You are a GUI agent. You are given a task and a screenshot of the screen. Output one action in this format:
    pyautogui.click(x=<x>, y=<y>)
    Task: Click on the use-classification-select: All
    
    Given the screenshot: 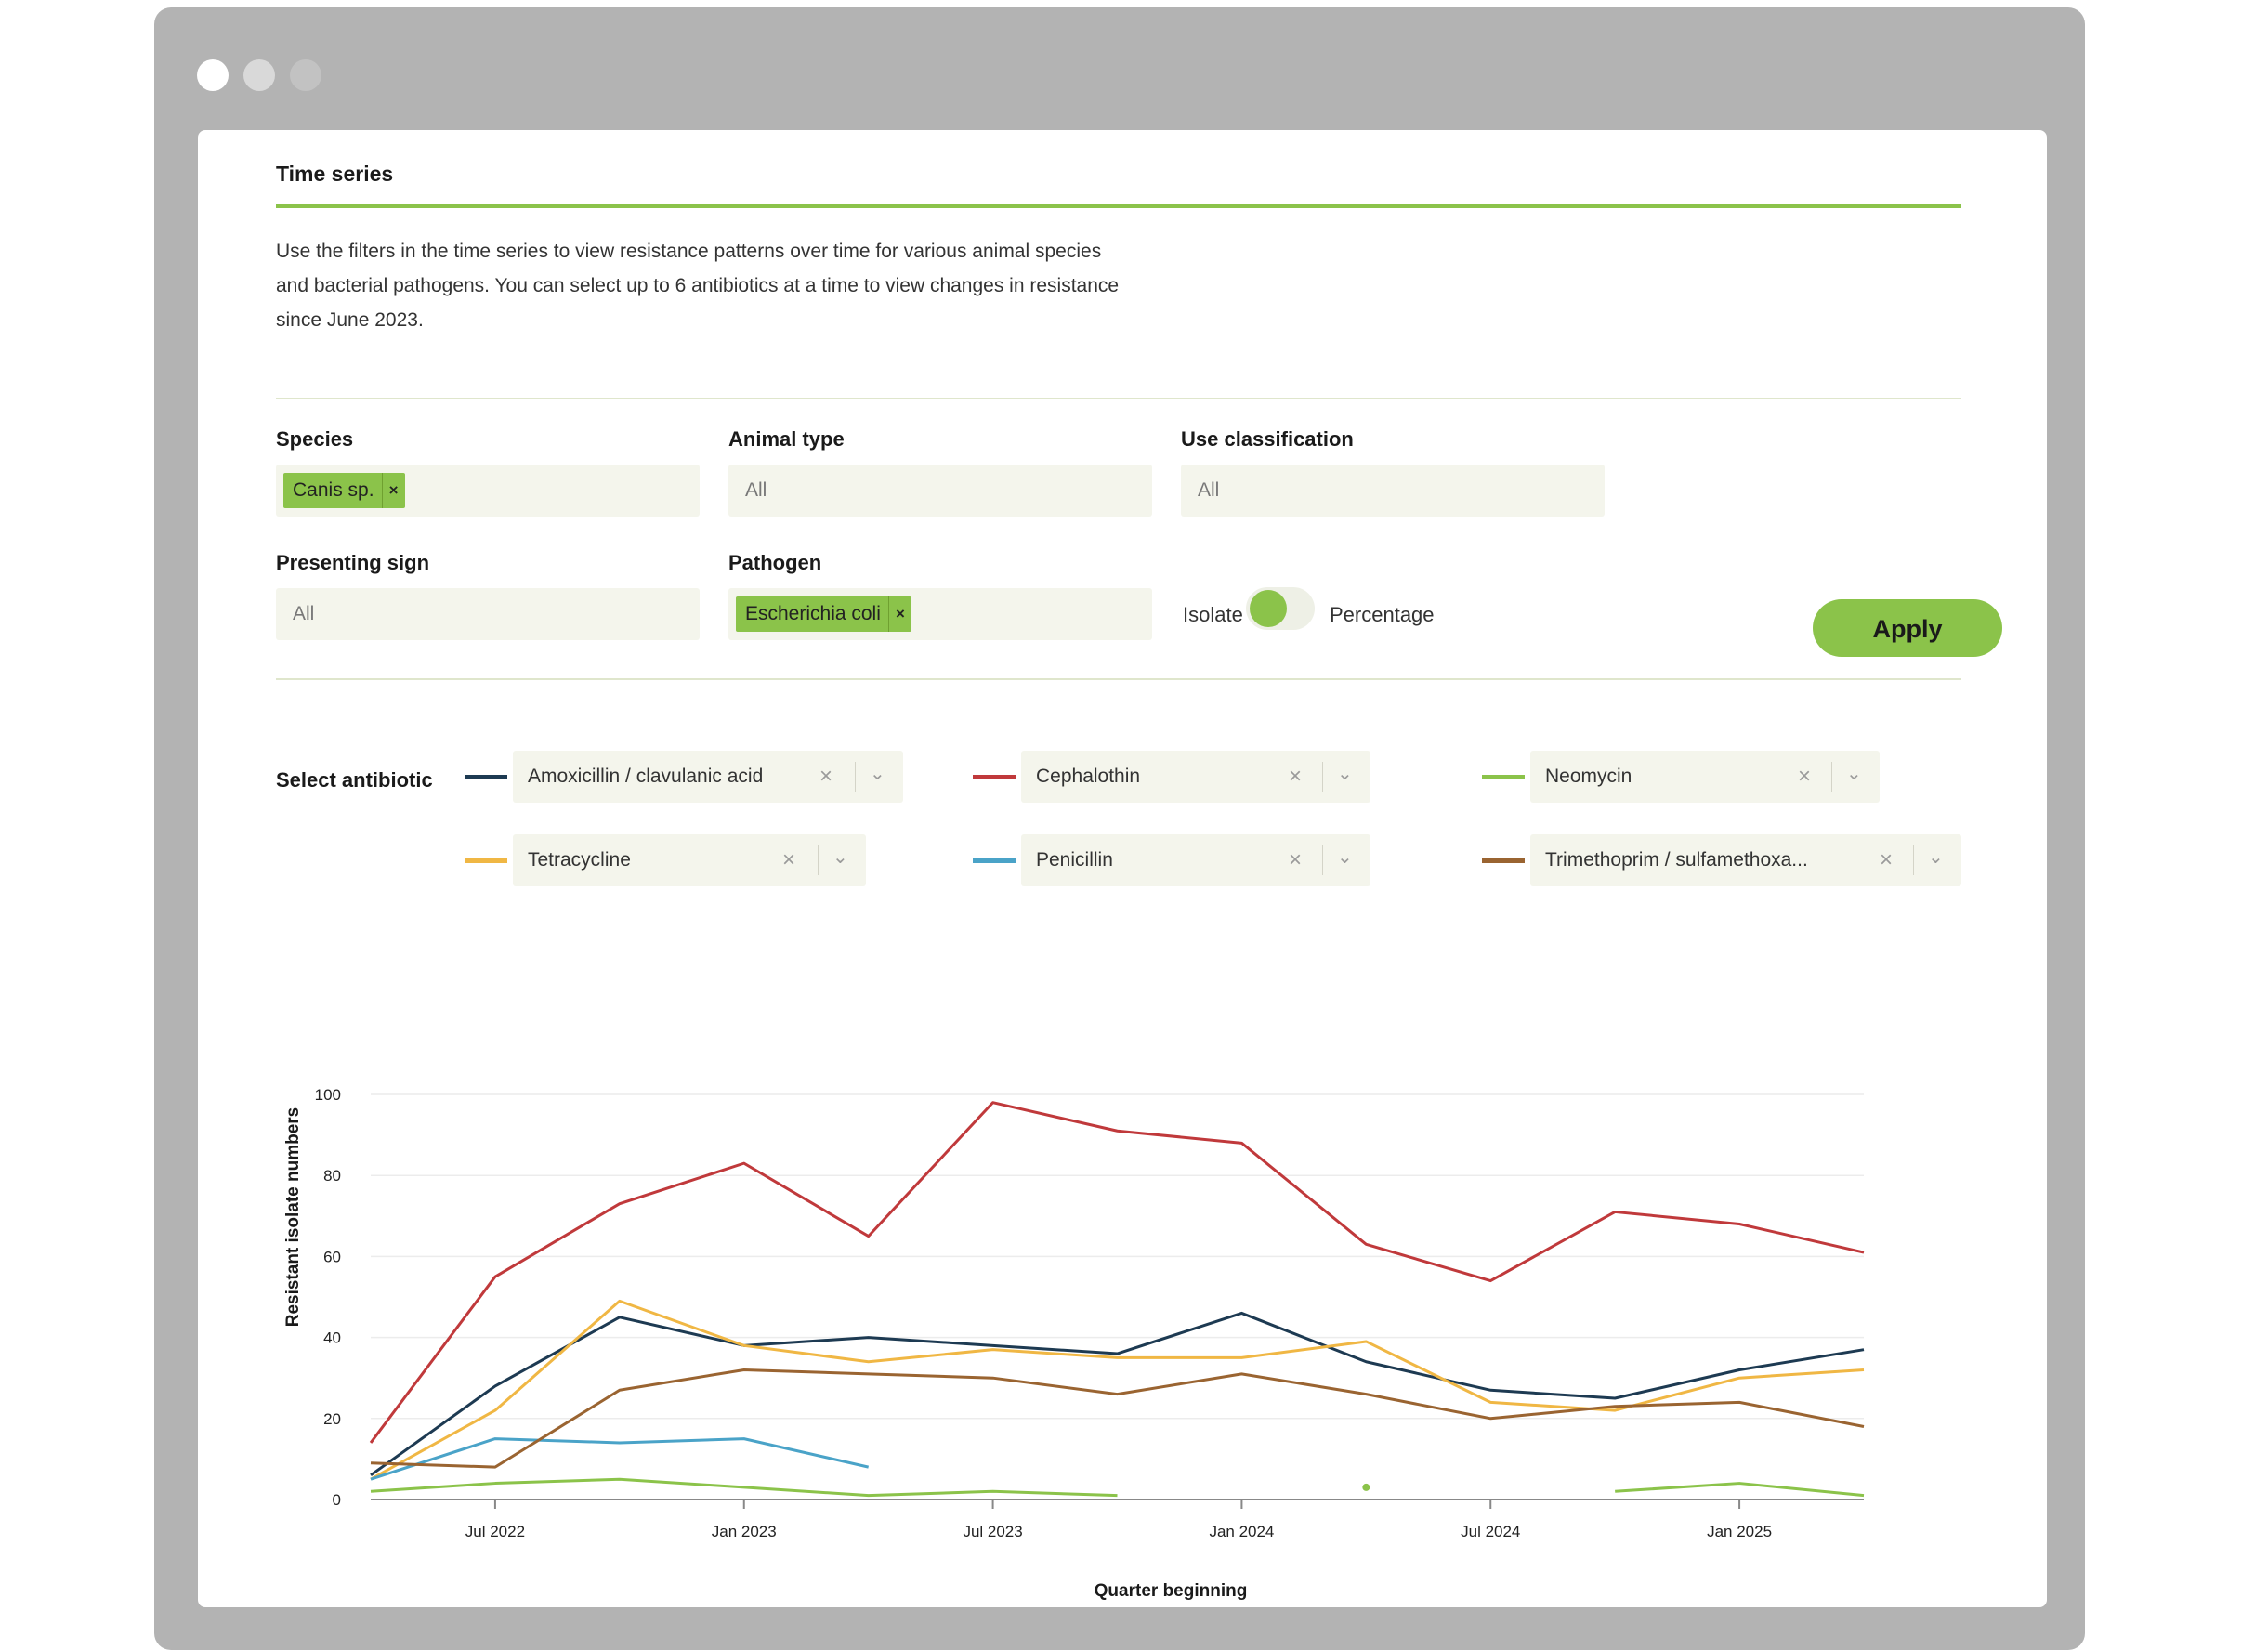 What is the action you would take?
    pyautogui.click(x=1393, y=491)
    